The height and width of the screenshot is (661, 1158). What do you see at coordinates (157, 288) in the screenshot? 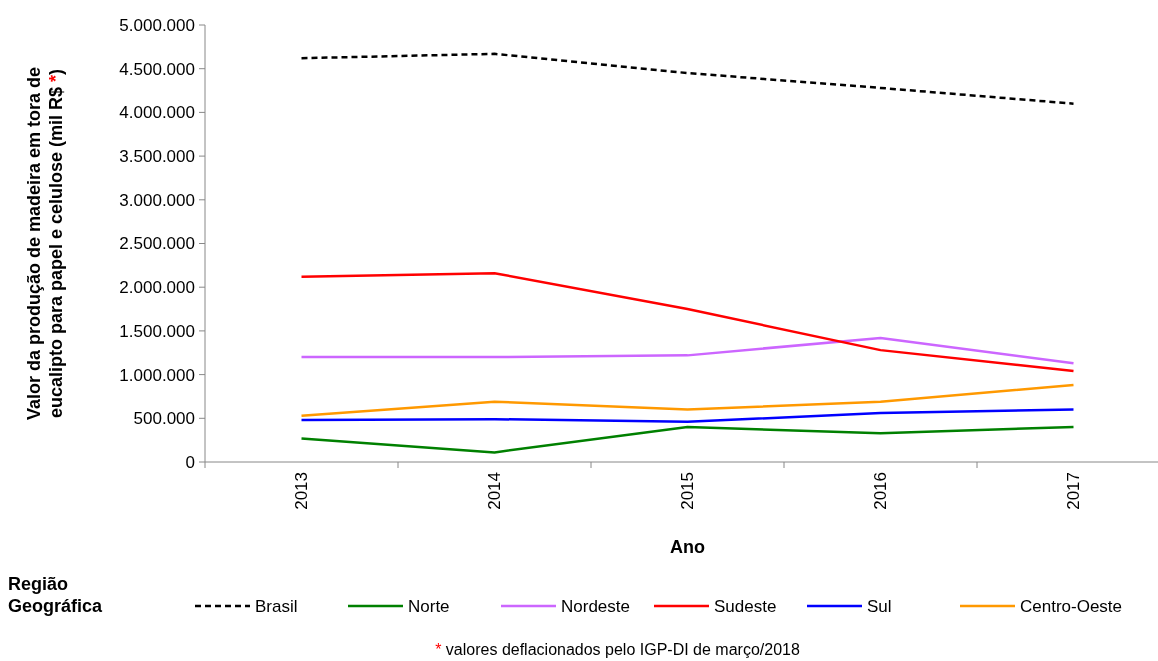
I see `y-tick-label: 2.000.000` at bounding box center [157, 288].